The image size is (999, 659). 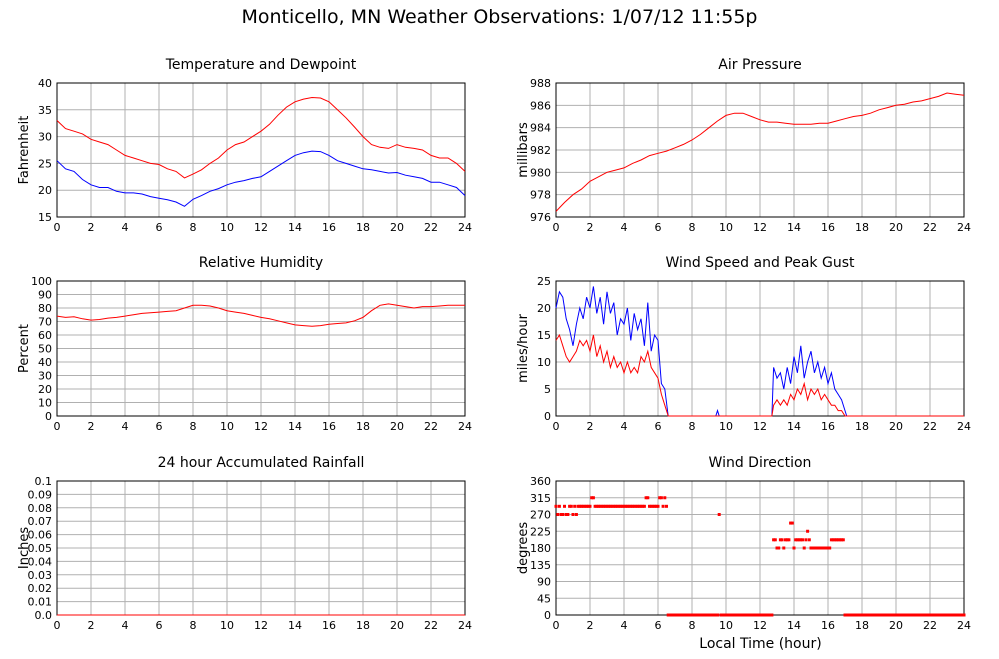 I want to click on temperature-frame, so click(x=261, y=150).